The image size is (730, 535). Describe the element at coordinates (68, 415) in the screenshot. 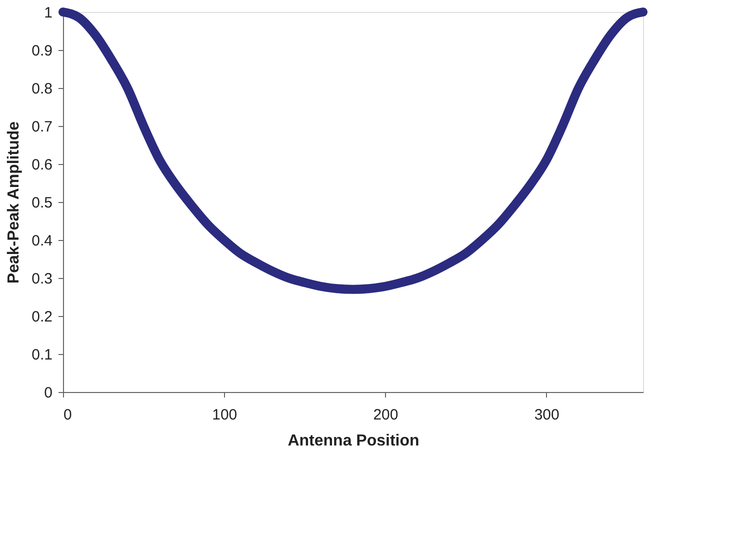

I see `x-tick-label: 0` at that location.